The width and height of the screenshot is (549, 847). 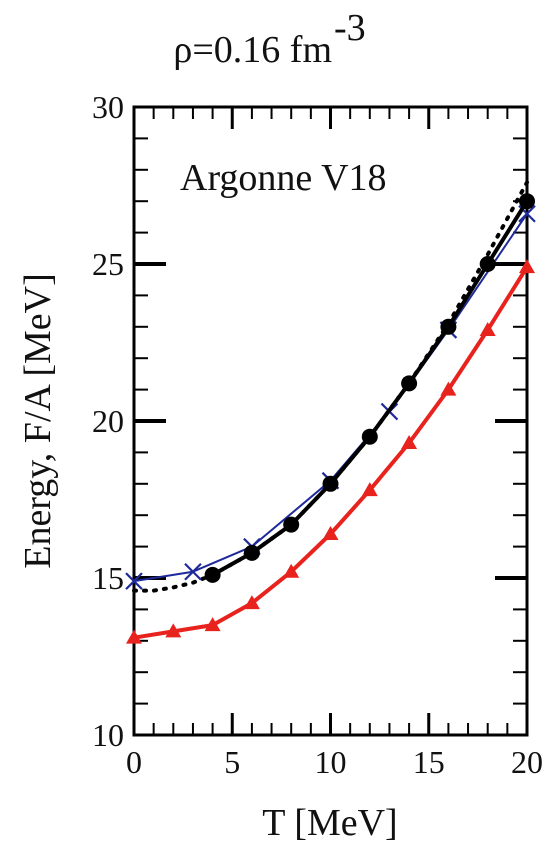 I want to click on y-tick-labels: 10 15 20 25 30, so click(x=108, y=421).